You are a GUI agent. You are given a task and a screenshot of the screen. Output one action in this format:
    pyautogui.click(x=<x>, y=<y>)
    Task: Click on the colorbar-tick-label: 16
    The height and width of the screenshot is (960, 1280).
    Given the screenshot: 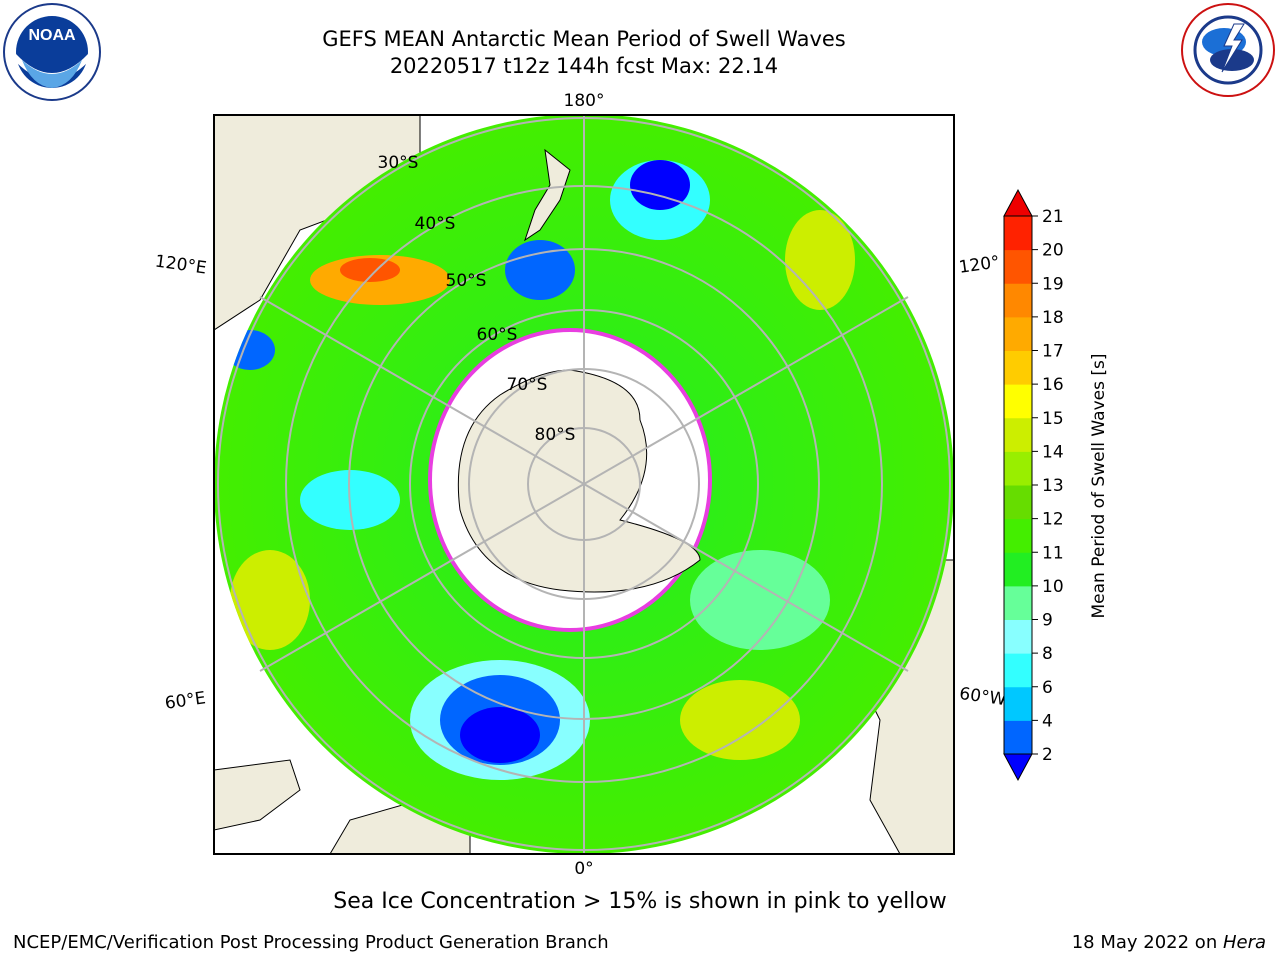 What is the action you would take?
    pyautogui.click(x=1053, y=385)
    